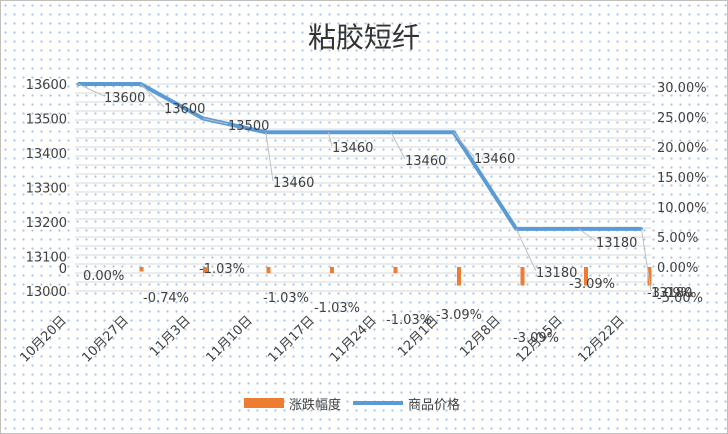 The image size is (728, 434). What do you see at coordinates (682, 88) in the screenshot?
I see `y2-tick-label: 30.00%` at bounding box center [682, 88].